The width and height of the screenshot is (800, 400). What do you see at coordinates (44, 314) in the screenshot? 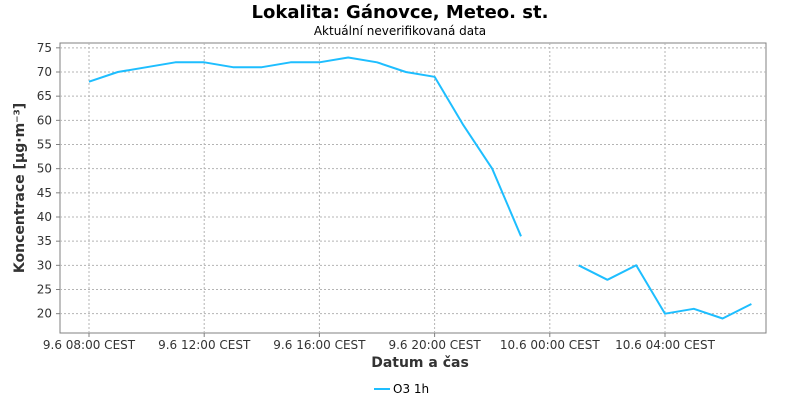
I see `y-tick-label: 20` at bounding box center [44, 314].